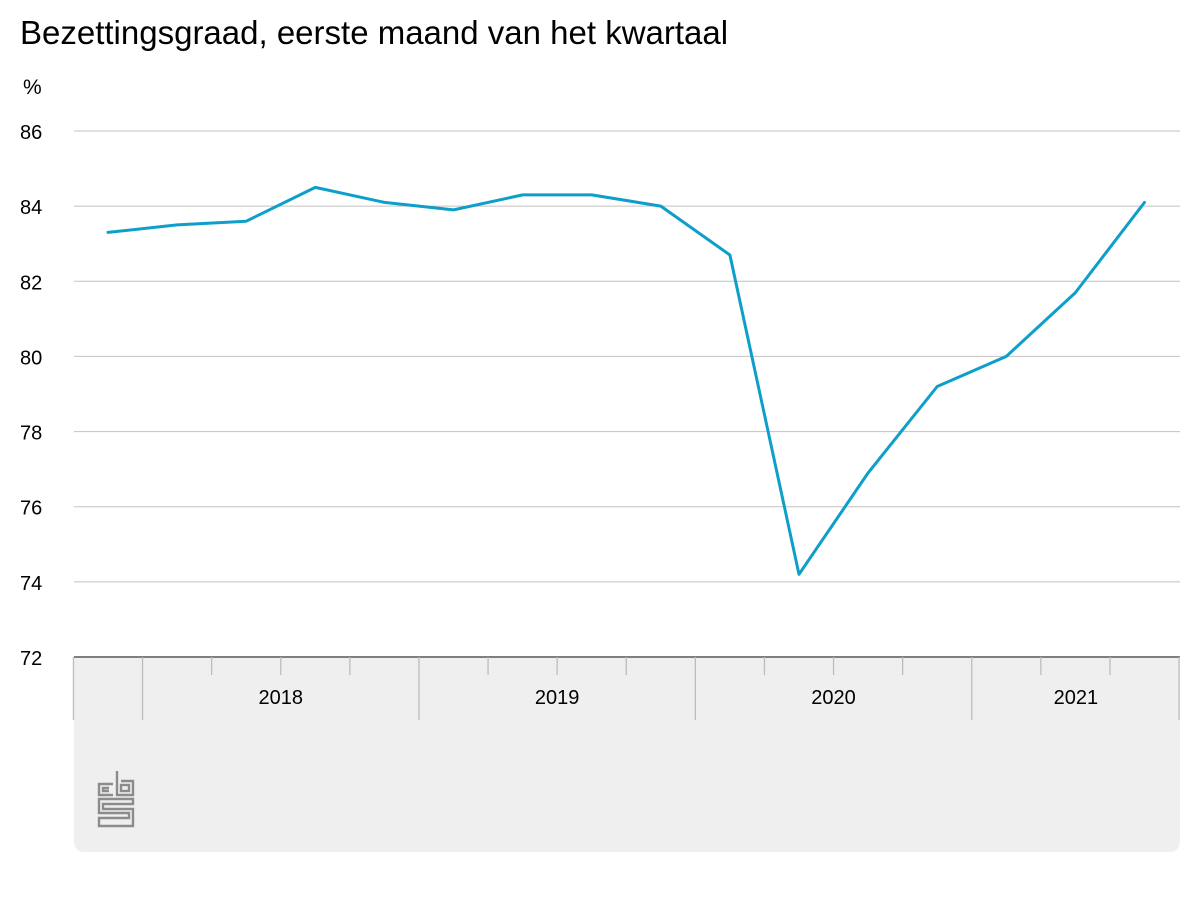  Describe the element at coordinates (31, 509) in the screenshot. I see `y-tick-label: 76` at that location.